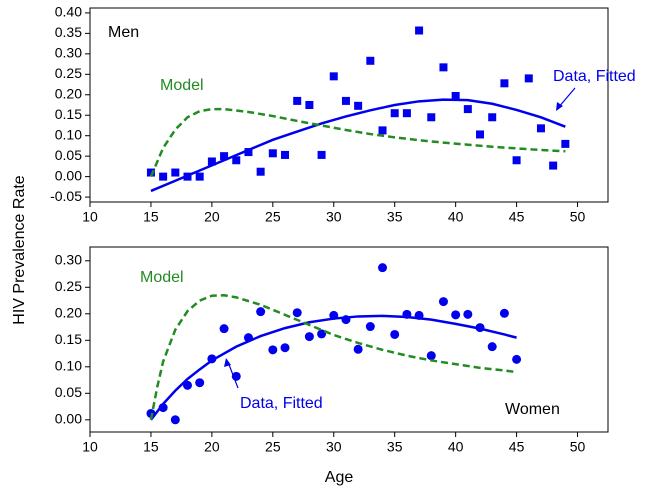  I want to click on fitted-curve, so click(333, 367).